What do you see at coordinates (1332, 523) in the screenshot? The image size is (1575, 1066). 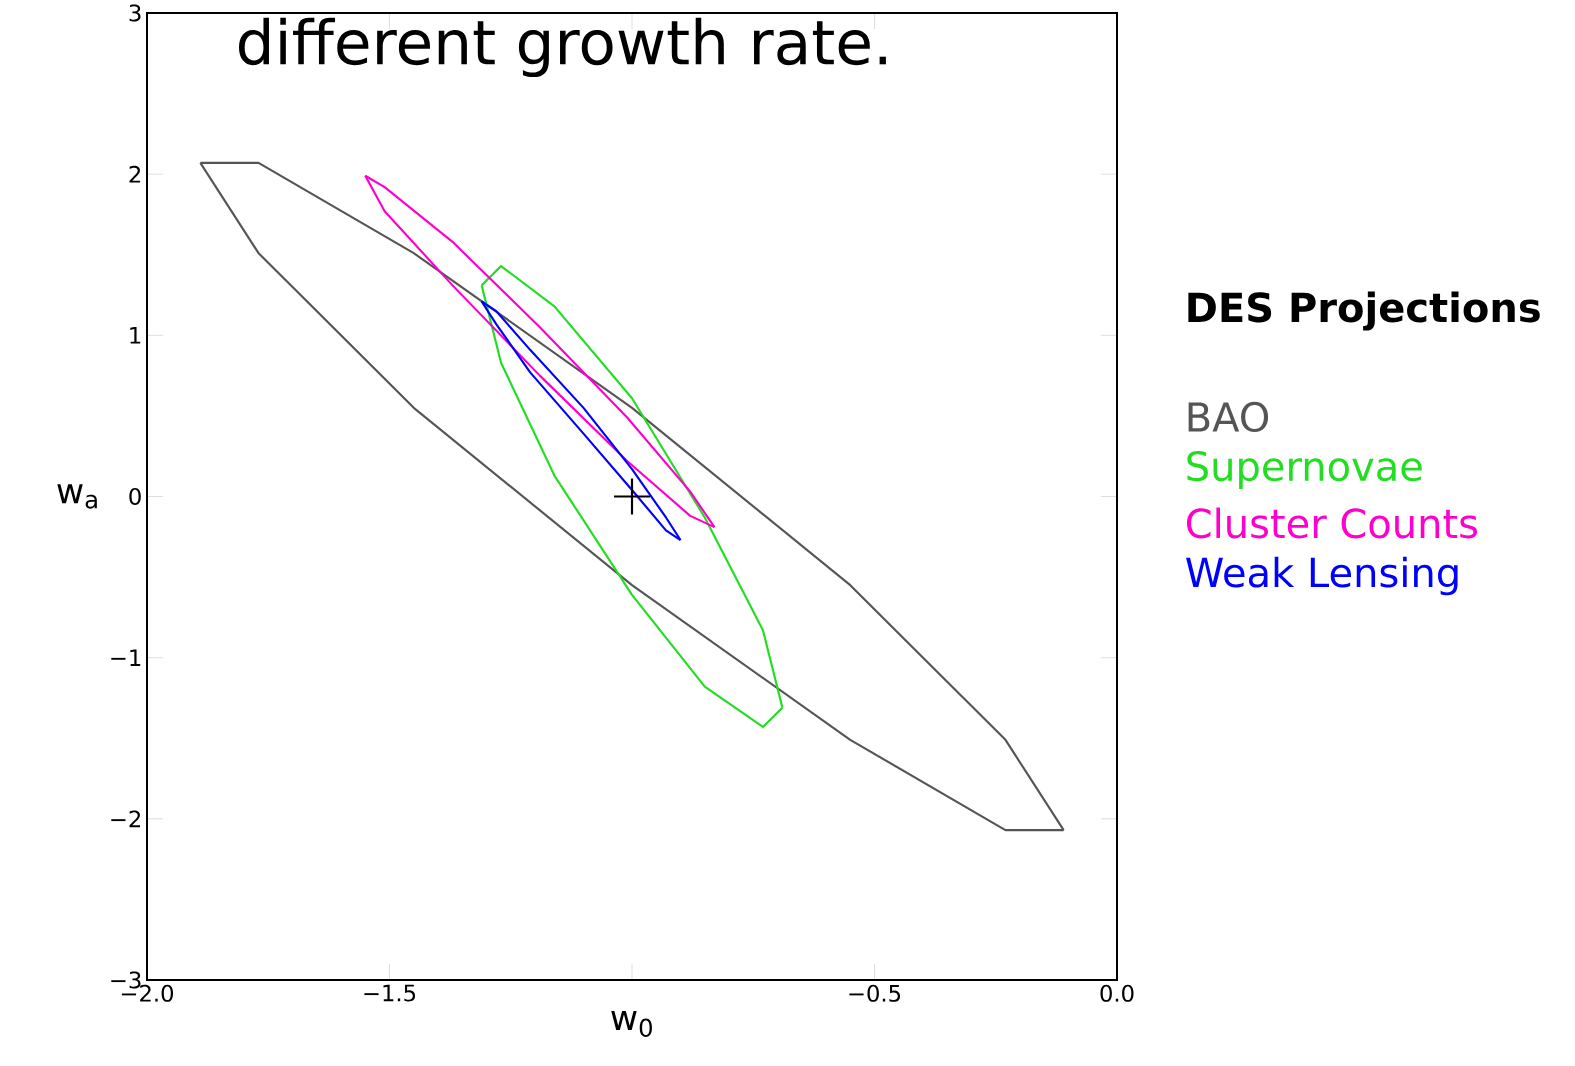 I see `text: Cluster Counts` at bounding box center [1332, 523].